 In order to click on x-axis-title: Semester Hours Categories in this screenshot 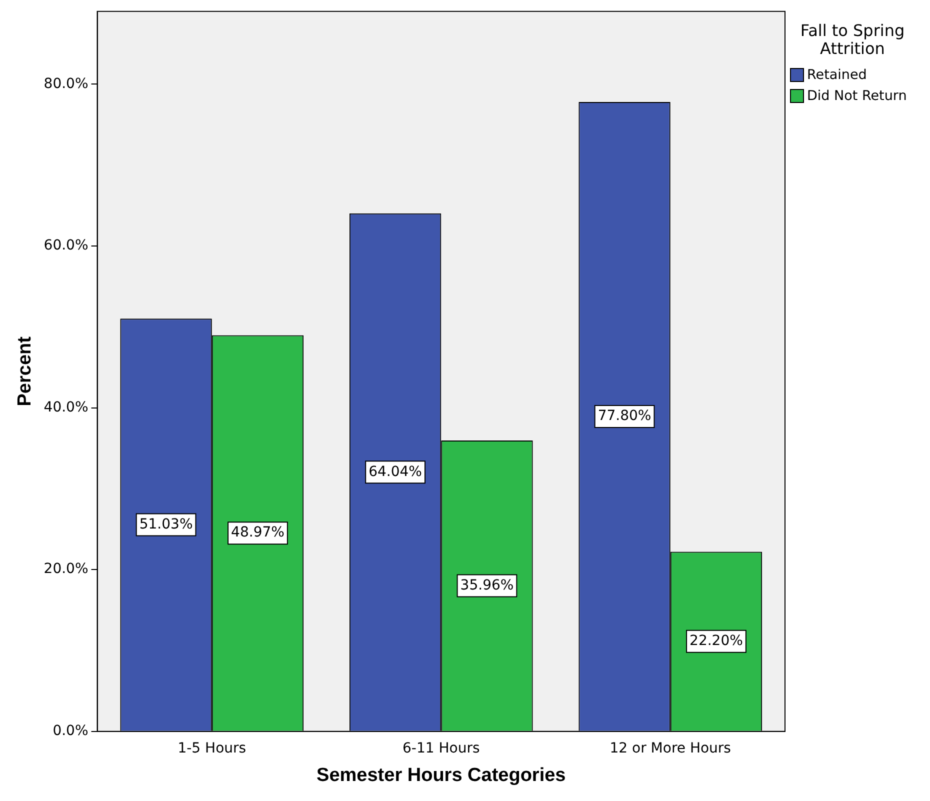, I will do `click(441, 775)`.